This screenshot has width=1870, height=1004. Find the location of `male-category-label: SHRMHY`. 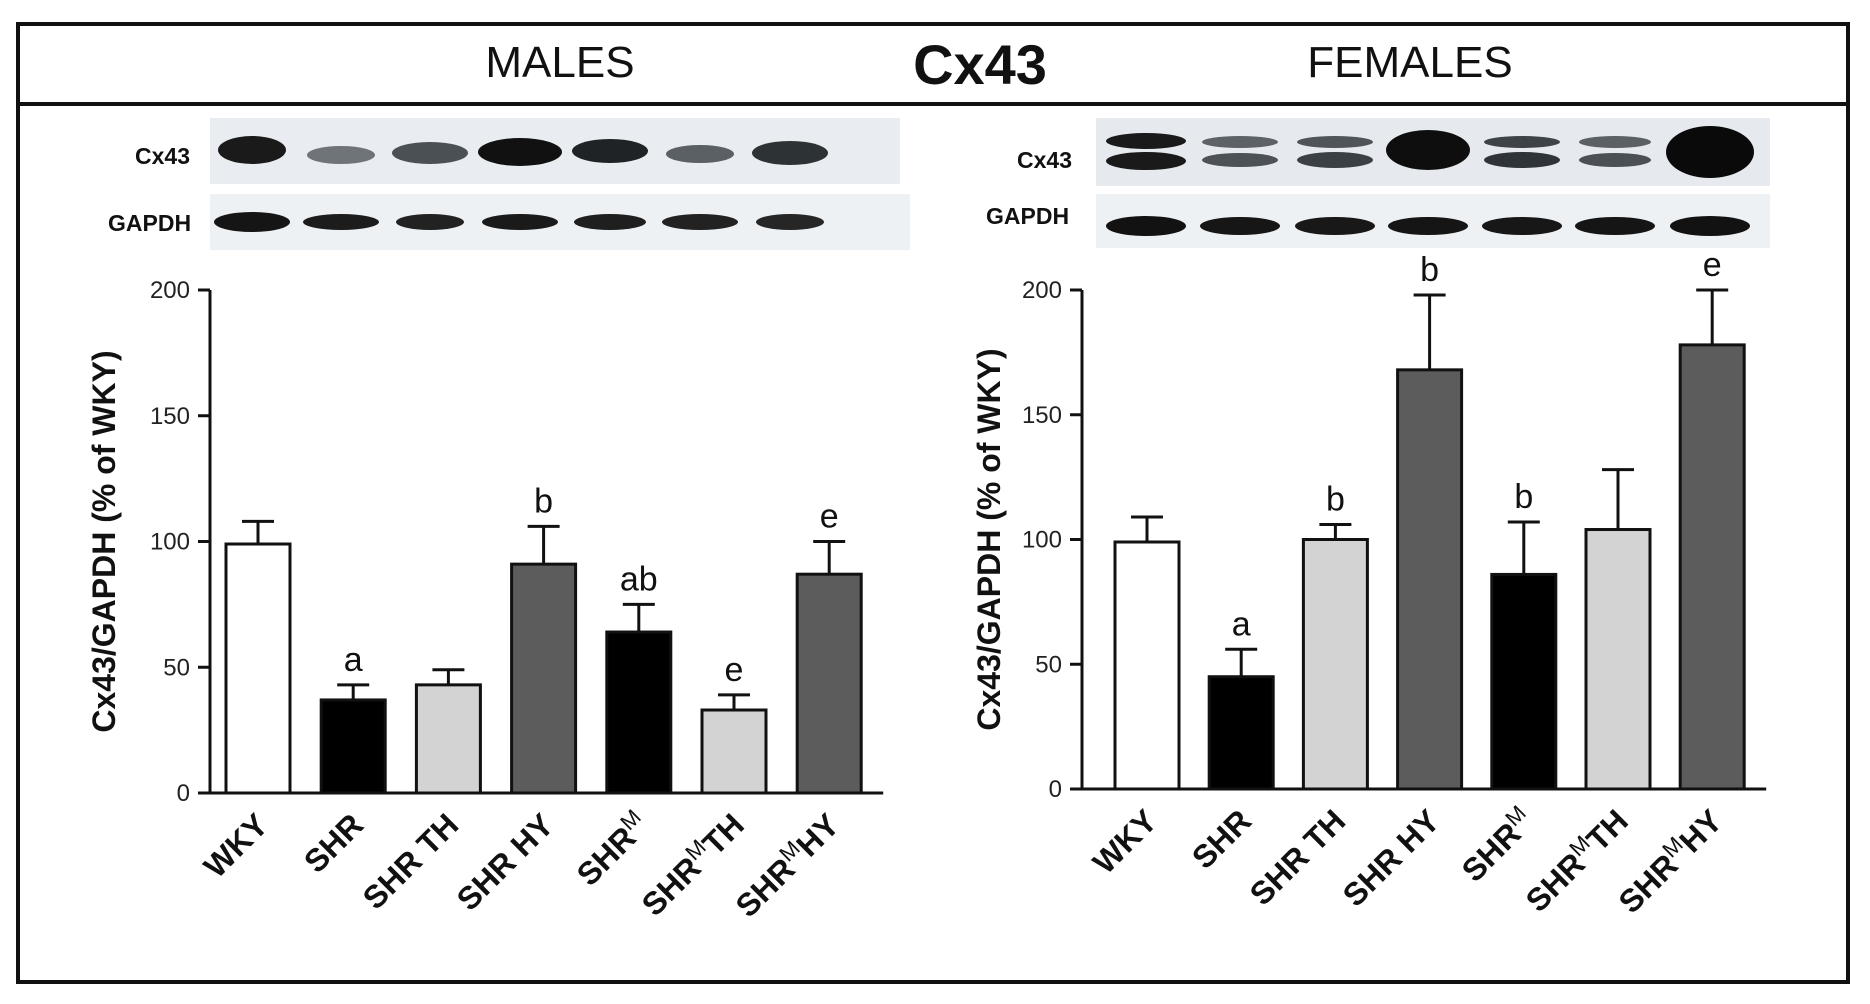

male-category-label: SHRMHY is located at coordinates (786, 864).